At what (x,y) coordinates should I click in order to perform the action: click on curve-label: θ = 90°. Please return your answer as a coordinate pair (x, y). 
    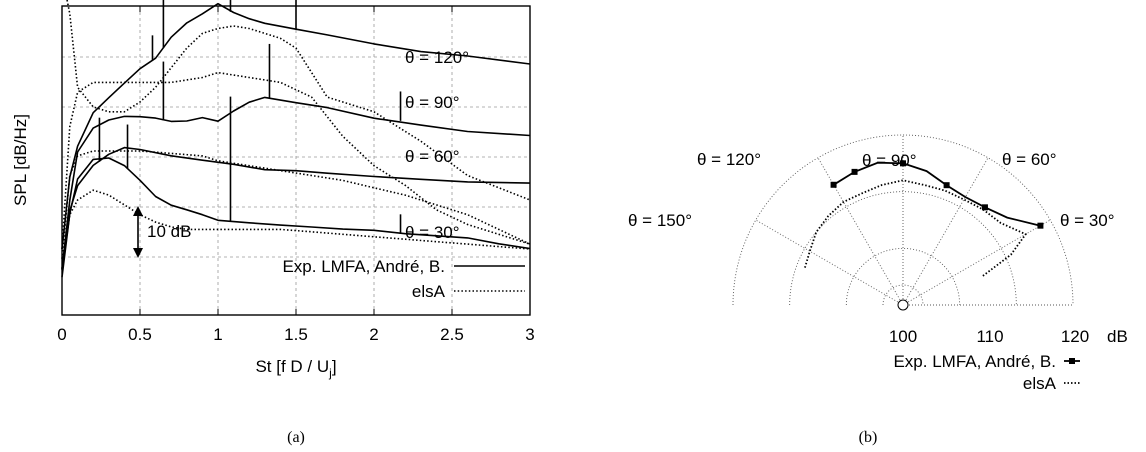
    Looking at the image, I should click on (432, 102).